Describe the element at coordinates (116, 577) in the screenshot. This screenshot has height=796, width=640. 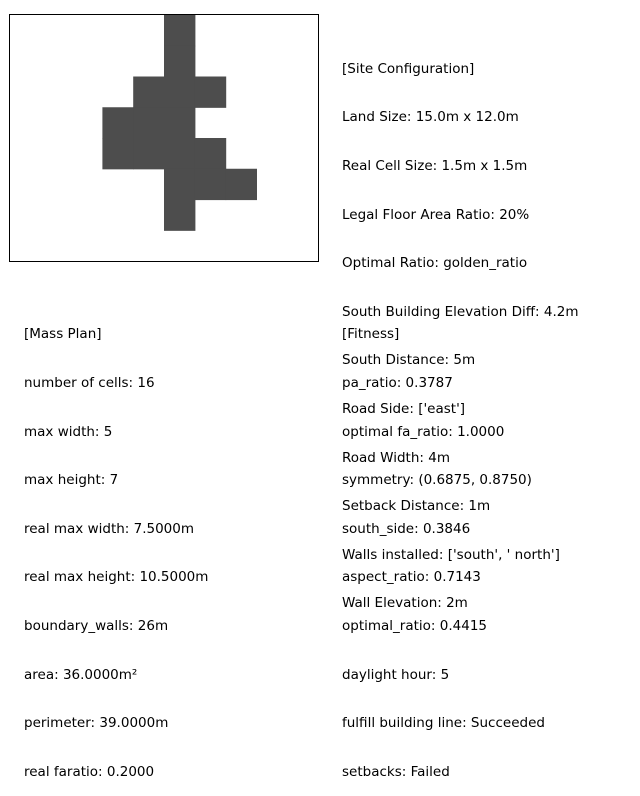
I see `mass-plan-line: real max height: 10.5000m` at that location.